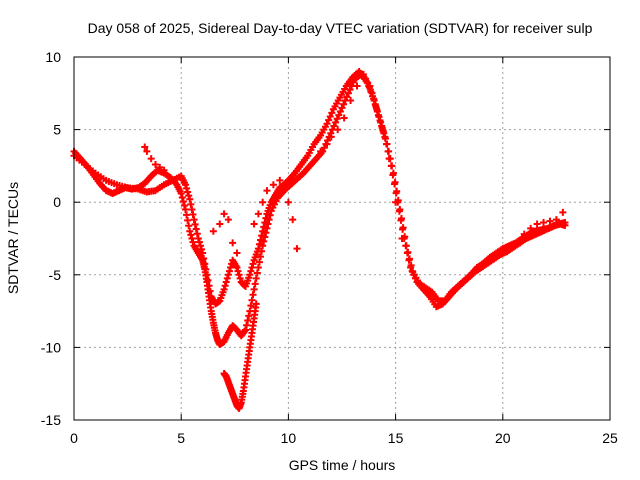 This screenshot has width=640, height=480. What do you see at coordinates (55, 275) in the screenshot?
I see `y-tick-label: -5` at bounding box center [55, 275].